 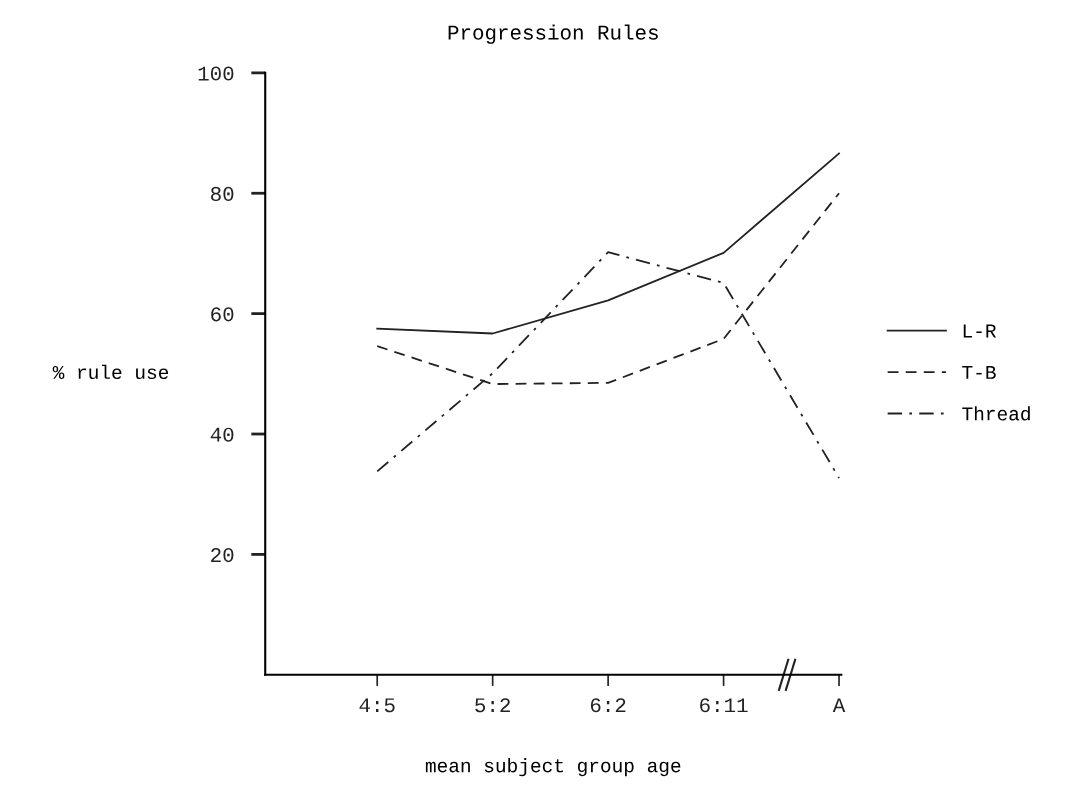 What do you see at coordinates (377, 705) in the screenshot?
I see `x-tick-label: 4:5` at bounding box center [377, 705].